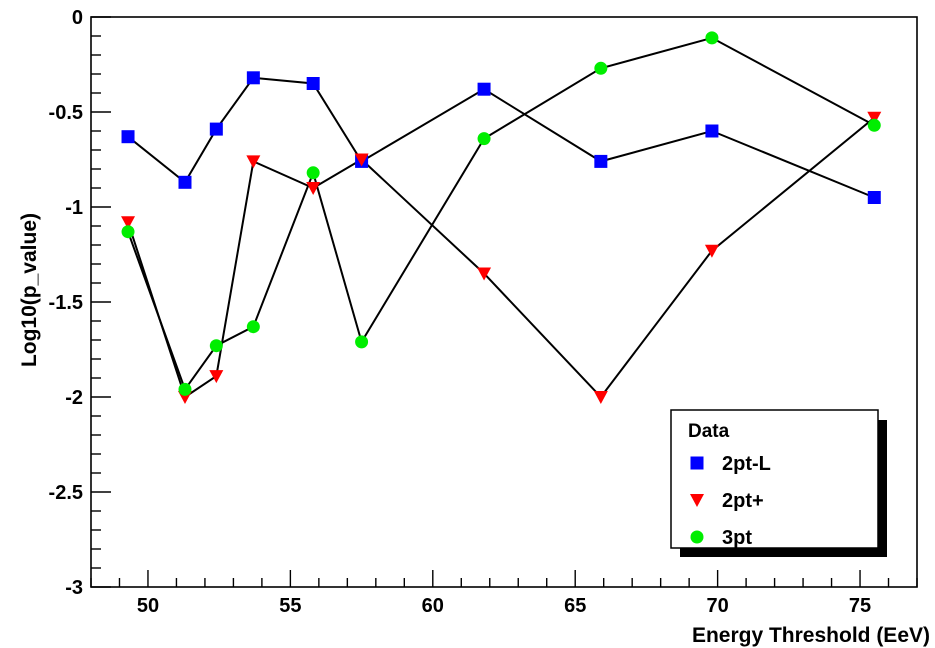  What do you see at coordinates (746, 464) in the screenshot?
I see `legend-label-2pt-l: 2pt-L` at bounding box center [746, 464].